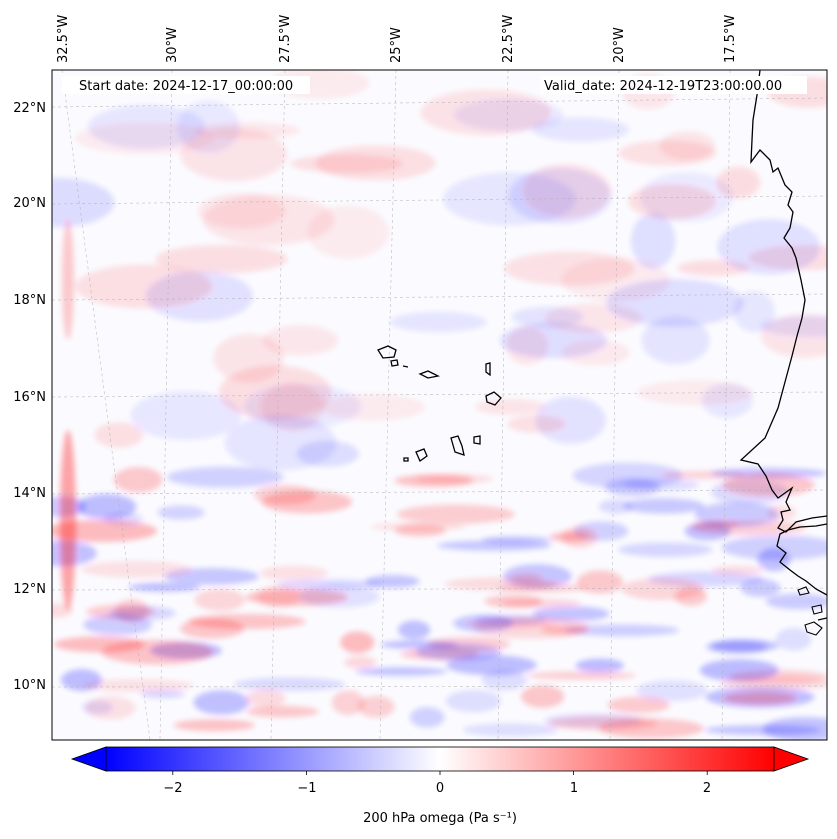 This screenshot has height=839, width=837. I want to click on colorbar-ticks, so click(440, 773).